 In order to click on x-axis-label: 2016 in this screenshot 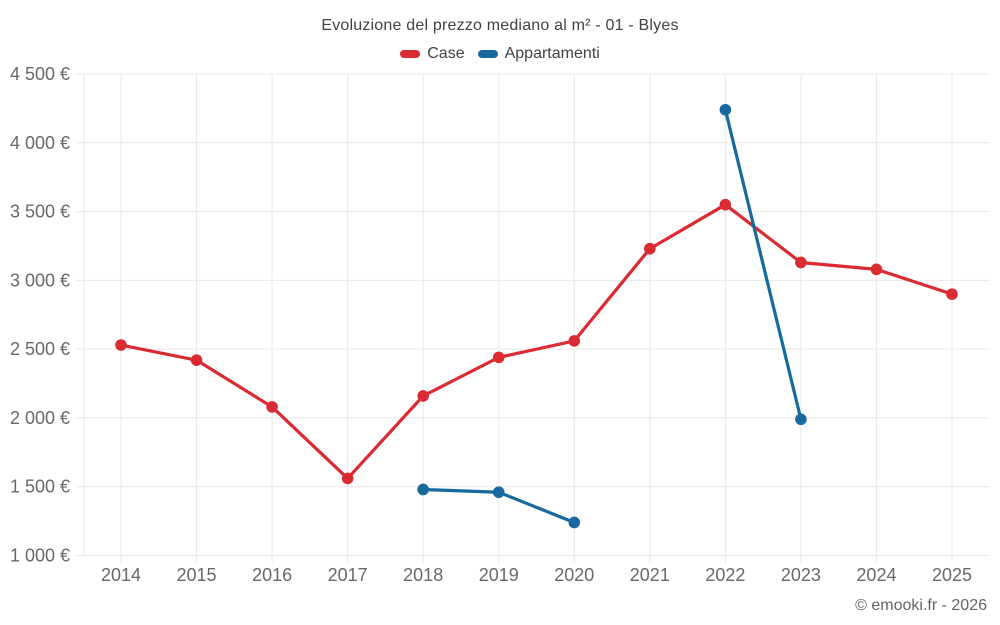, I will do `click(272, 575)`.